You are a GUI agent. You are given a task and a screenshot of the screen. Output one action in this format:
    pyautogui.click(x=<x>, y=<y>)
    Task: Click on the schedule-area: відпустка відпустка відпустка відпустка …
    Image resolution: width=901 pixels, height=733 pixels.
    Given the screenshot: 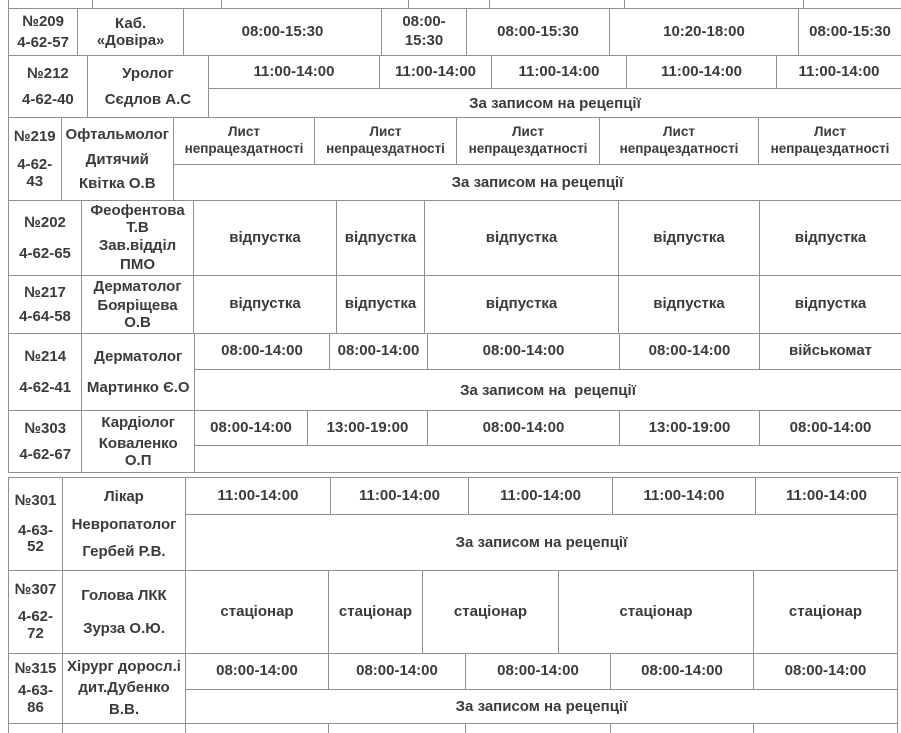 What is the action you would take?
    pyautogui.click(x=547, y=304)
    